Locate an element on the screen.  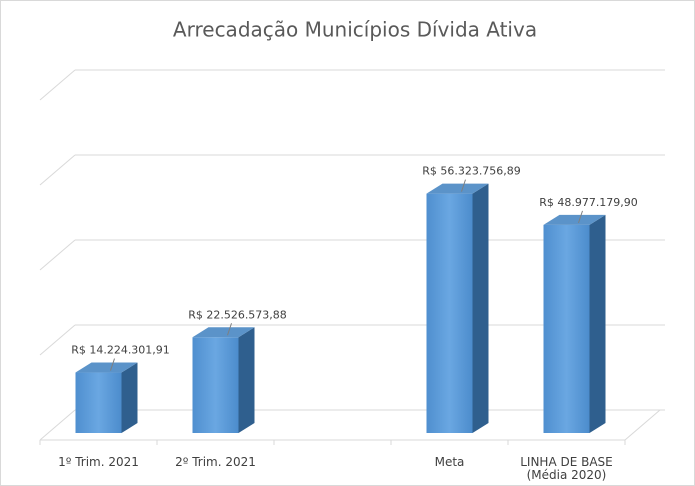
data-label: R$ 48.977.179,90 is located at coordinates (588, 202).